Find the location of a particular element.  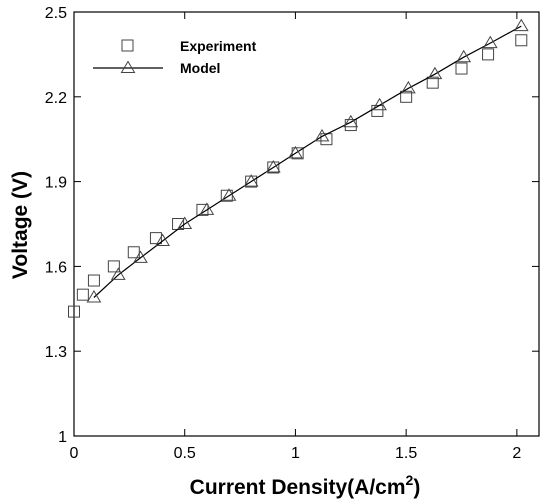

legend-model-marker is located at coordinates (128, 66).